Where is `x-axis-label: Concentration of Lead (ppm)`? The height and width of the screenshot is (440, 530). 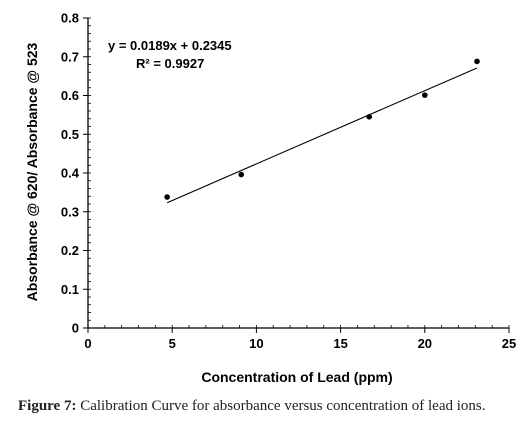 x-axis-label: Concentration of Lead (ppm) is located at coordinates (296, 377).